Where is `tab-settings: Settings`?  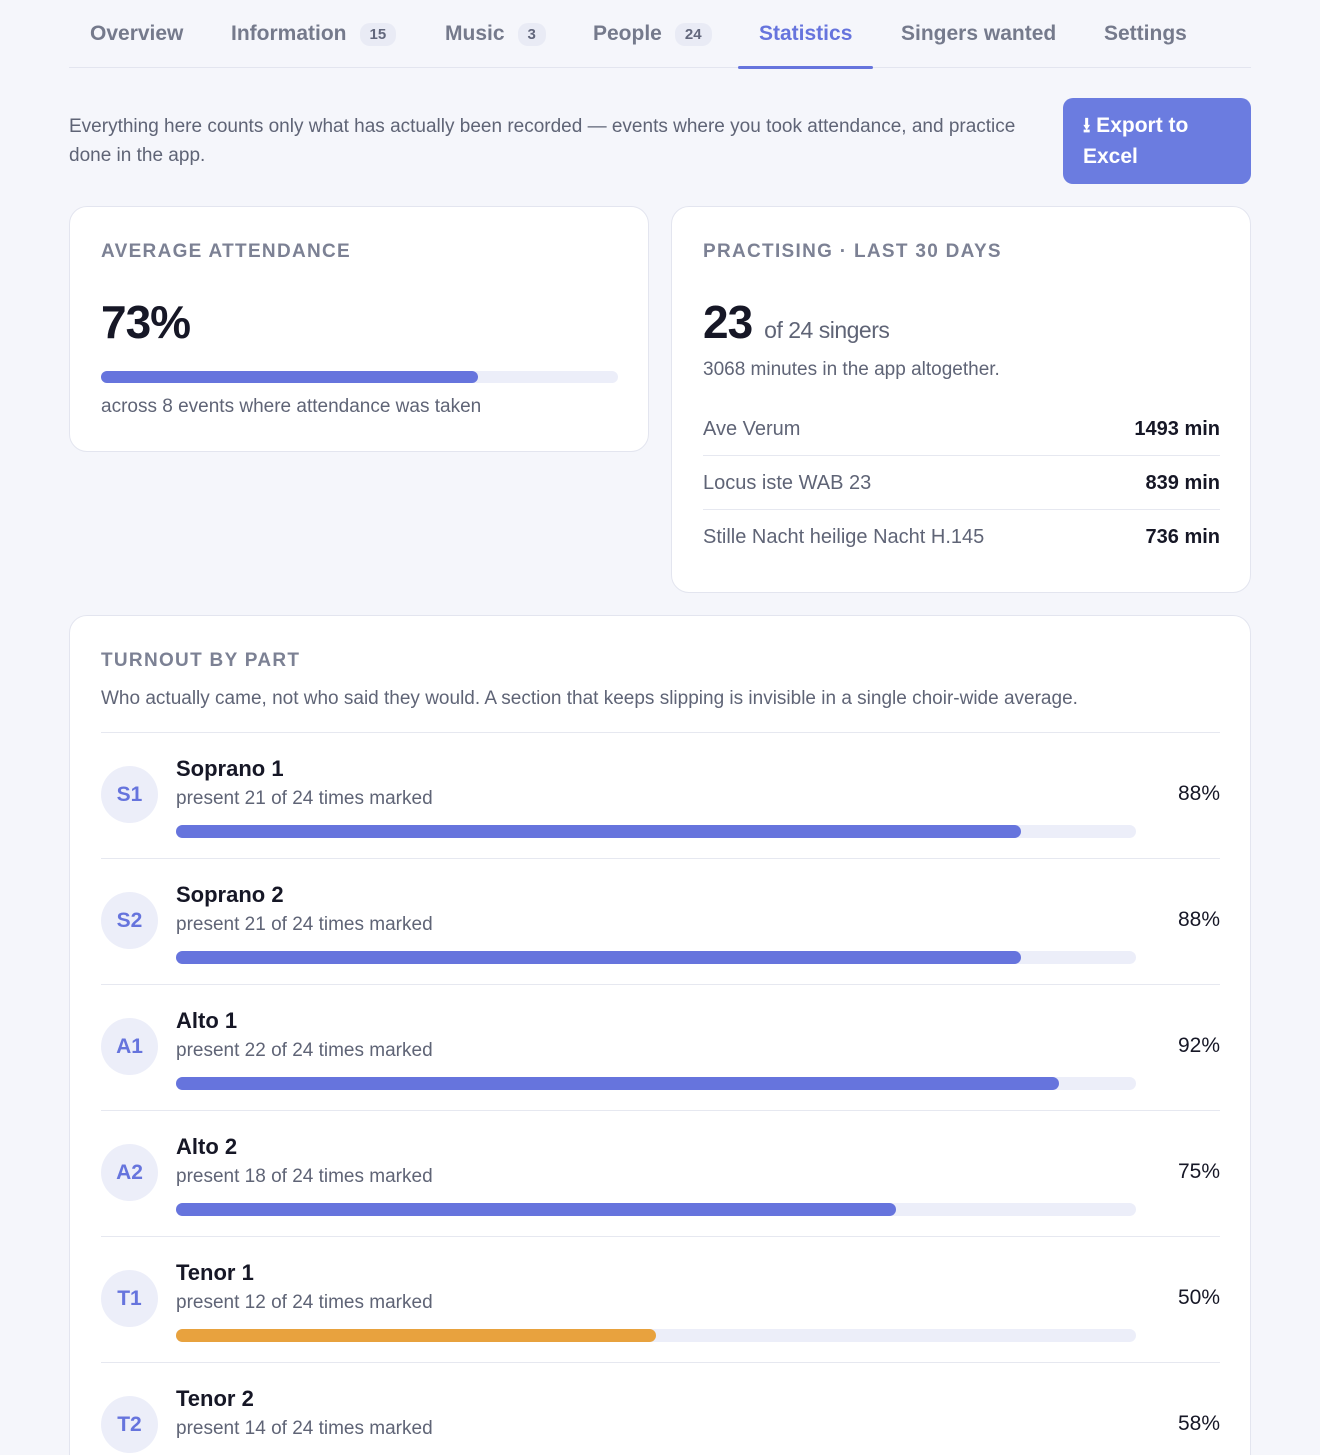 tab-settings: Settings is located at coordinates (1145, 34).